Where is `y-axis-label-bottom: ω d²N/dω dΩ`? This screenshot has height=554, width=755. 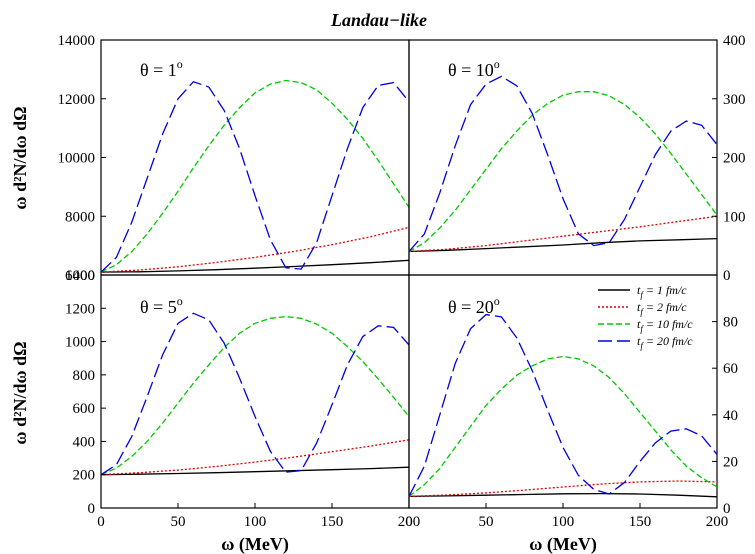
y-axis-label-bottom: ω d²N/dω dΩ is located at coordinates (20, 392).